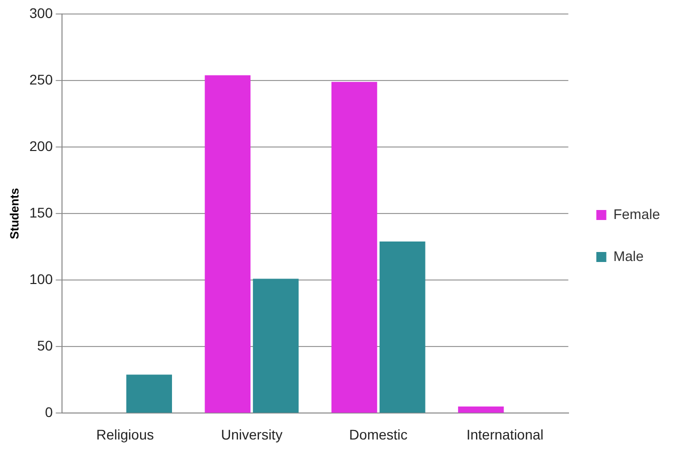 This screenshot has width=680, height=460. I want to click on x-tick-label: International, so click(505, 434).